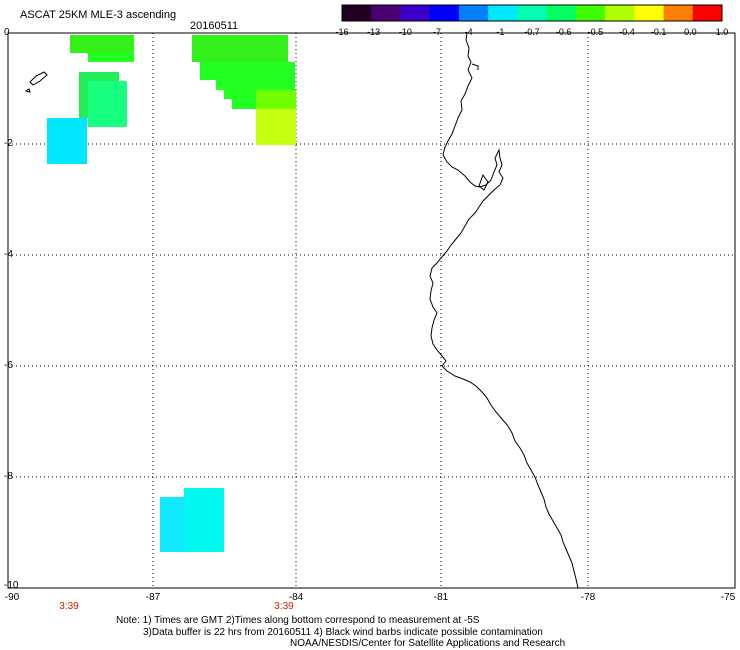  I want to click on colorbar-border, so click(532, 13).